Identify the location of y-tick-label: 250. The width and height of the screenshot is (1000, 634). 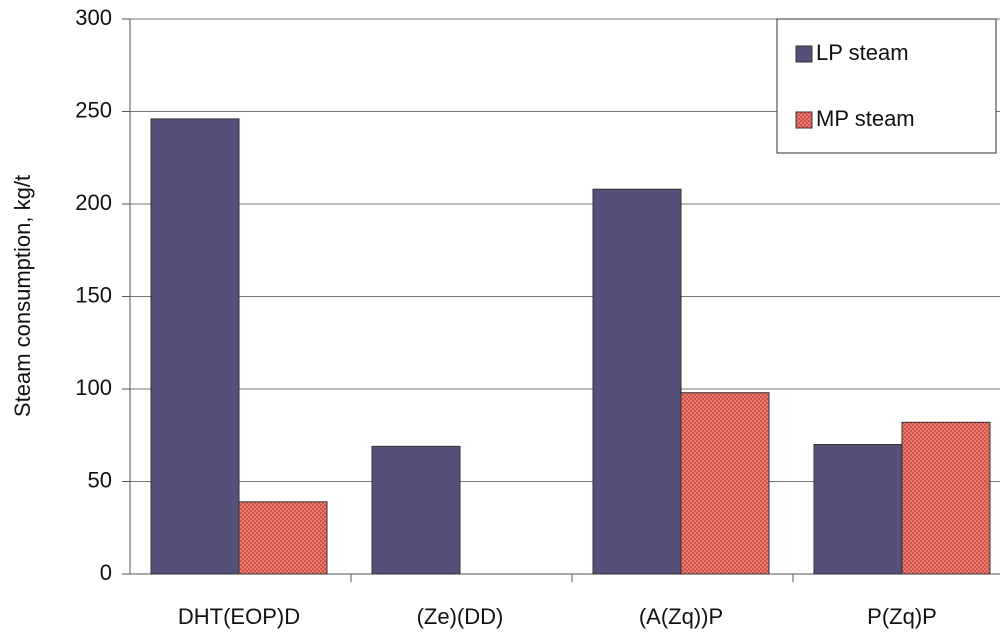
(93, 109).